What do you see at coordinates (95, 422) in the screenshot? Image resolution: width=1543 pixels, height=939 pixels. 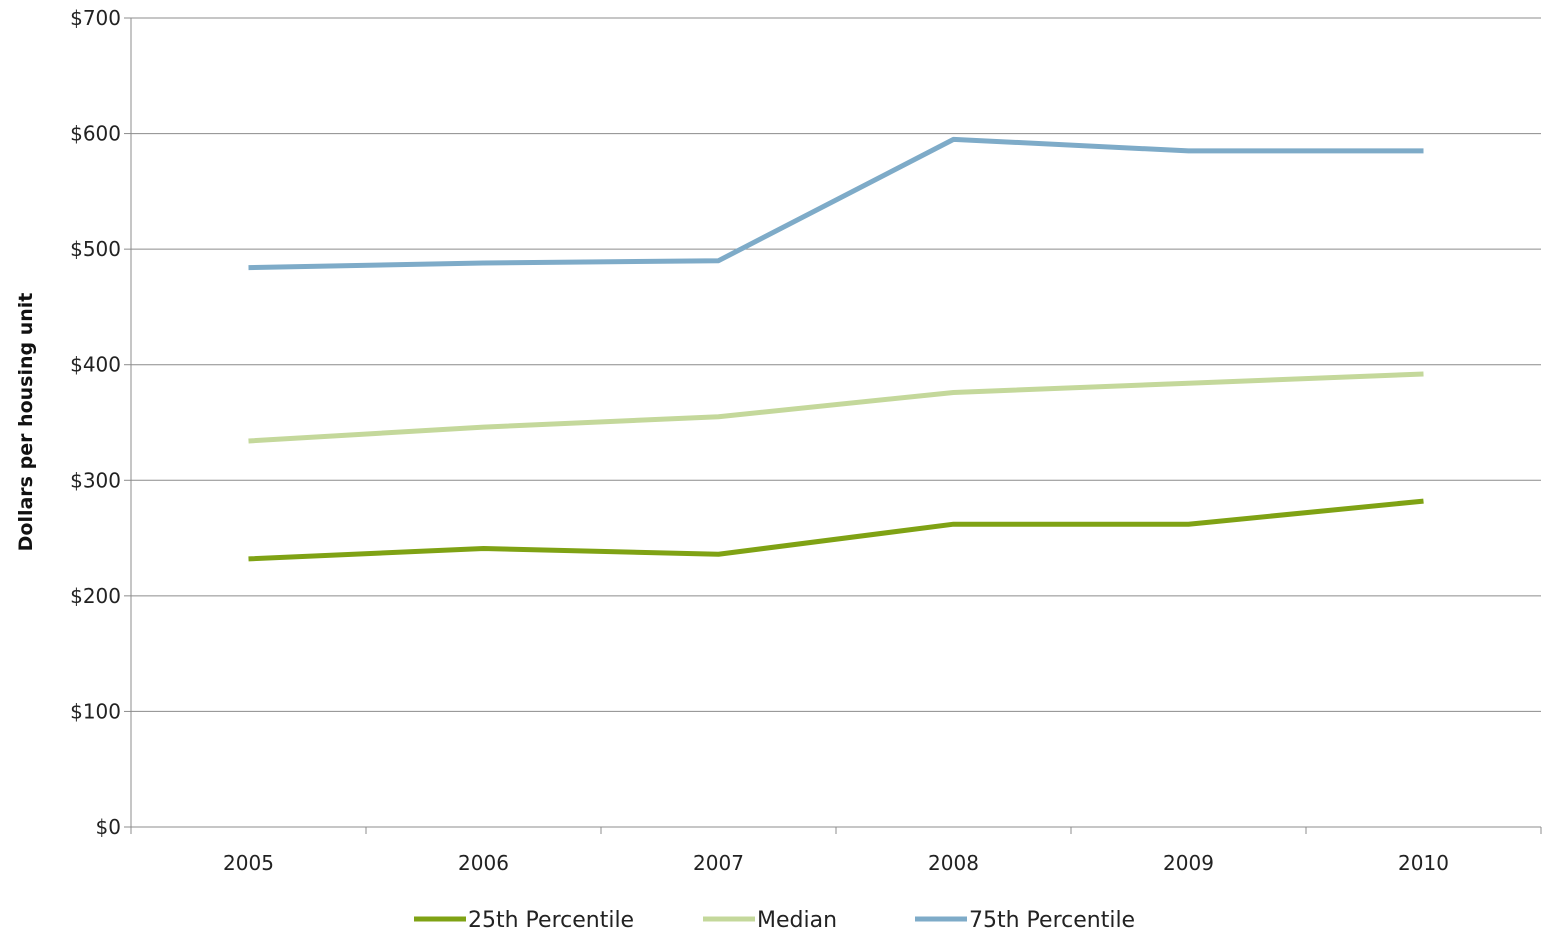 I see `y-tick-labels: $0 $100 $200 $300 $400 $500 $600 $700` at bounding box center [95, 422].